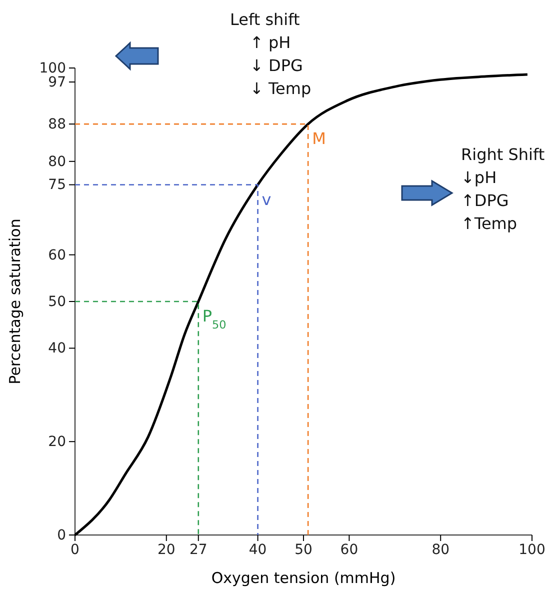 This screenshot has height=589, width=547. What do you see at coordinates (57, 124) in the screenshot?
I see `y-tick-label: 88` at bounding box center [57, 124].